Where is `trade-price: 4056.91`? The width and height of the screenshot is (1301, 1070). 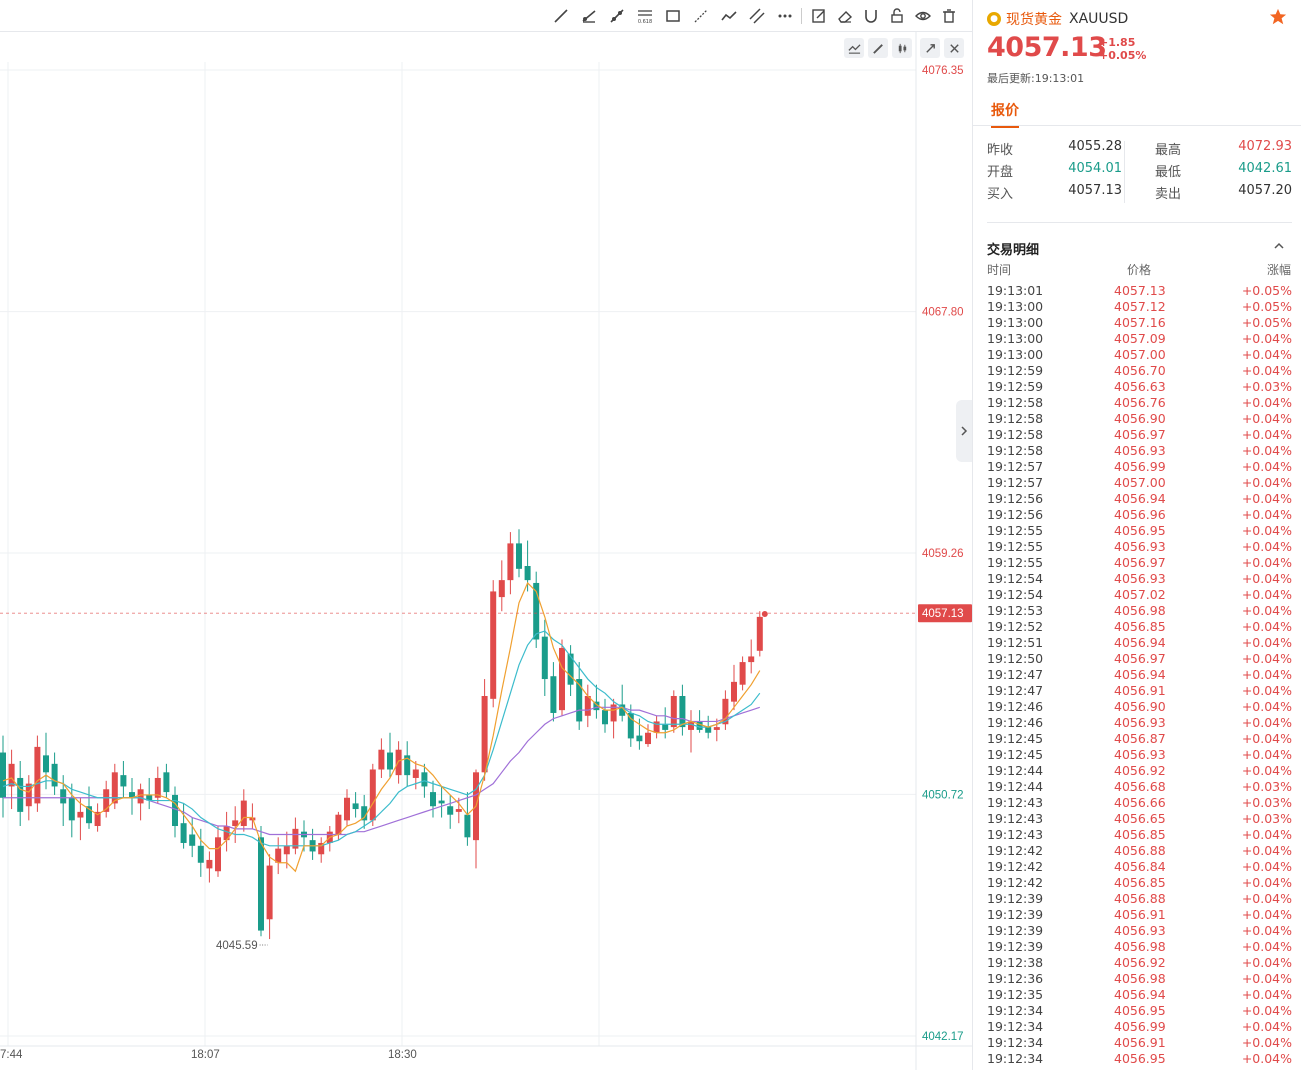 trade-price: 4056.91 is located at coordinates (1140, 690).